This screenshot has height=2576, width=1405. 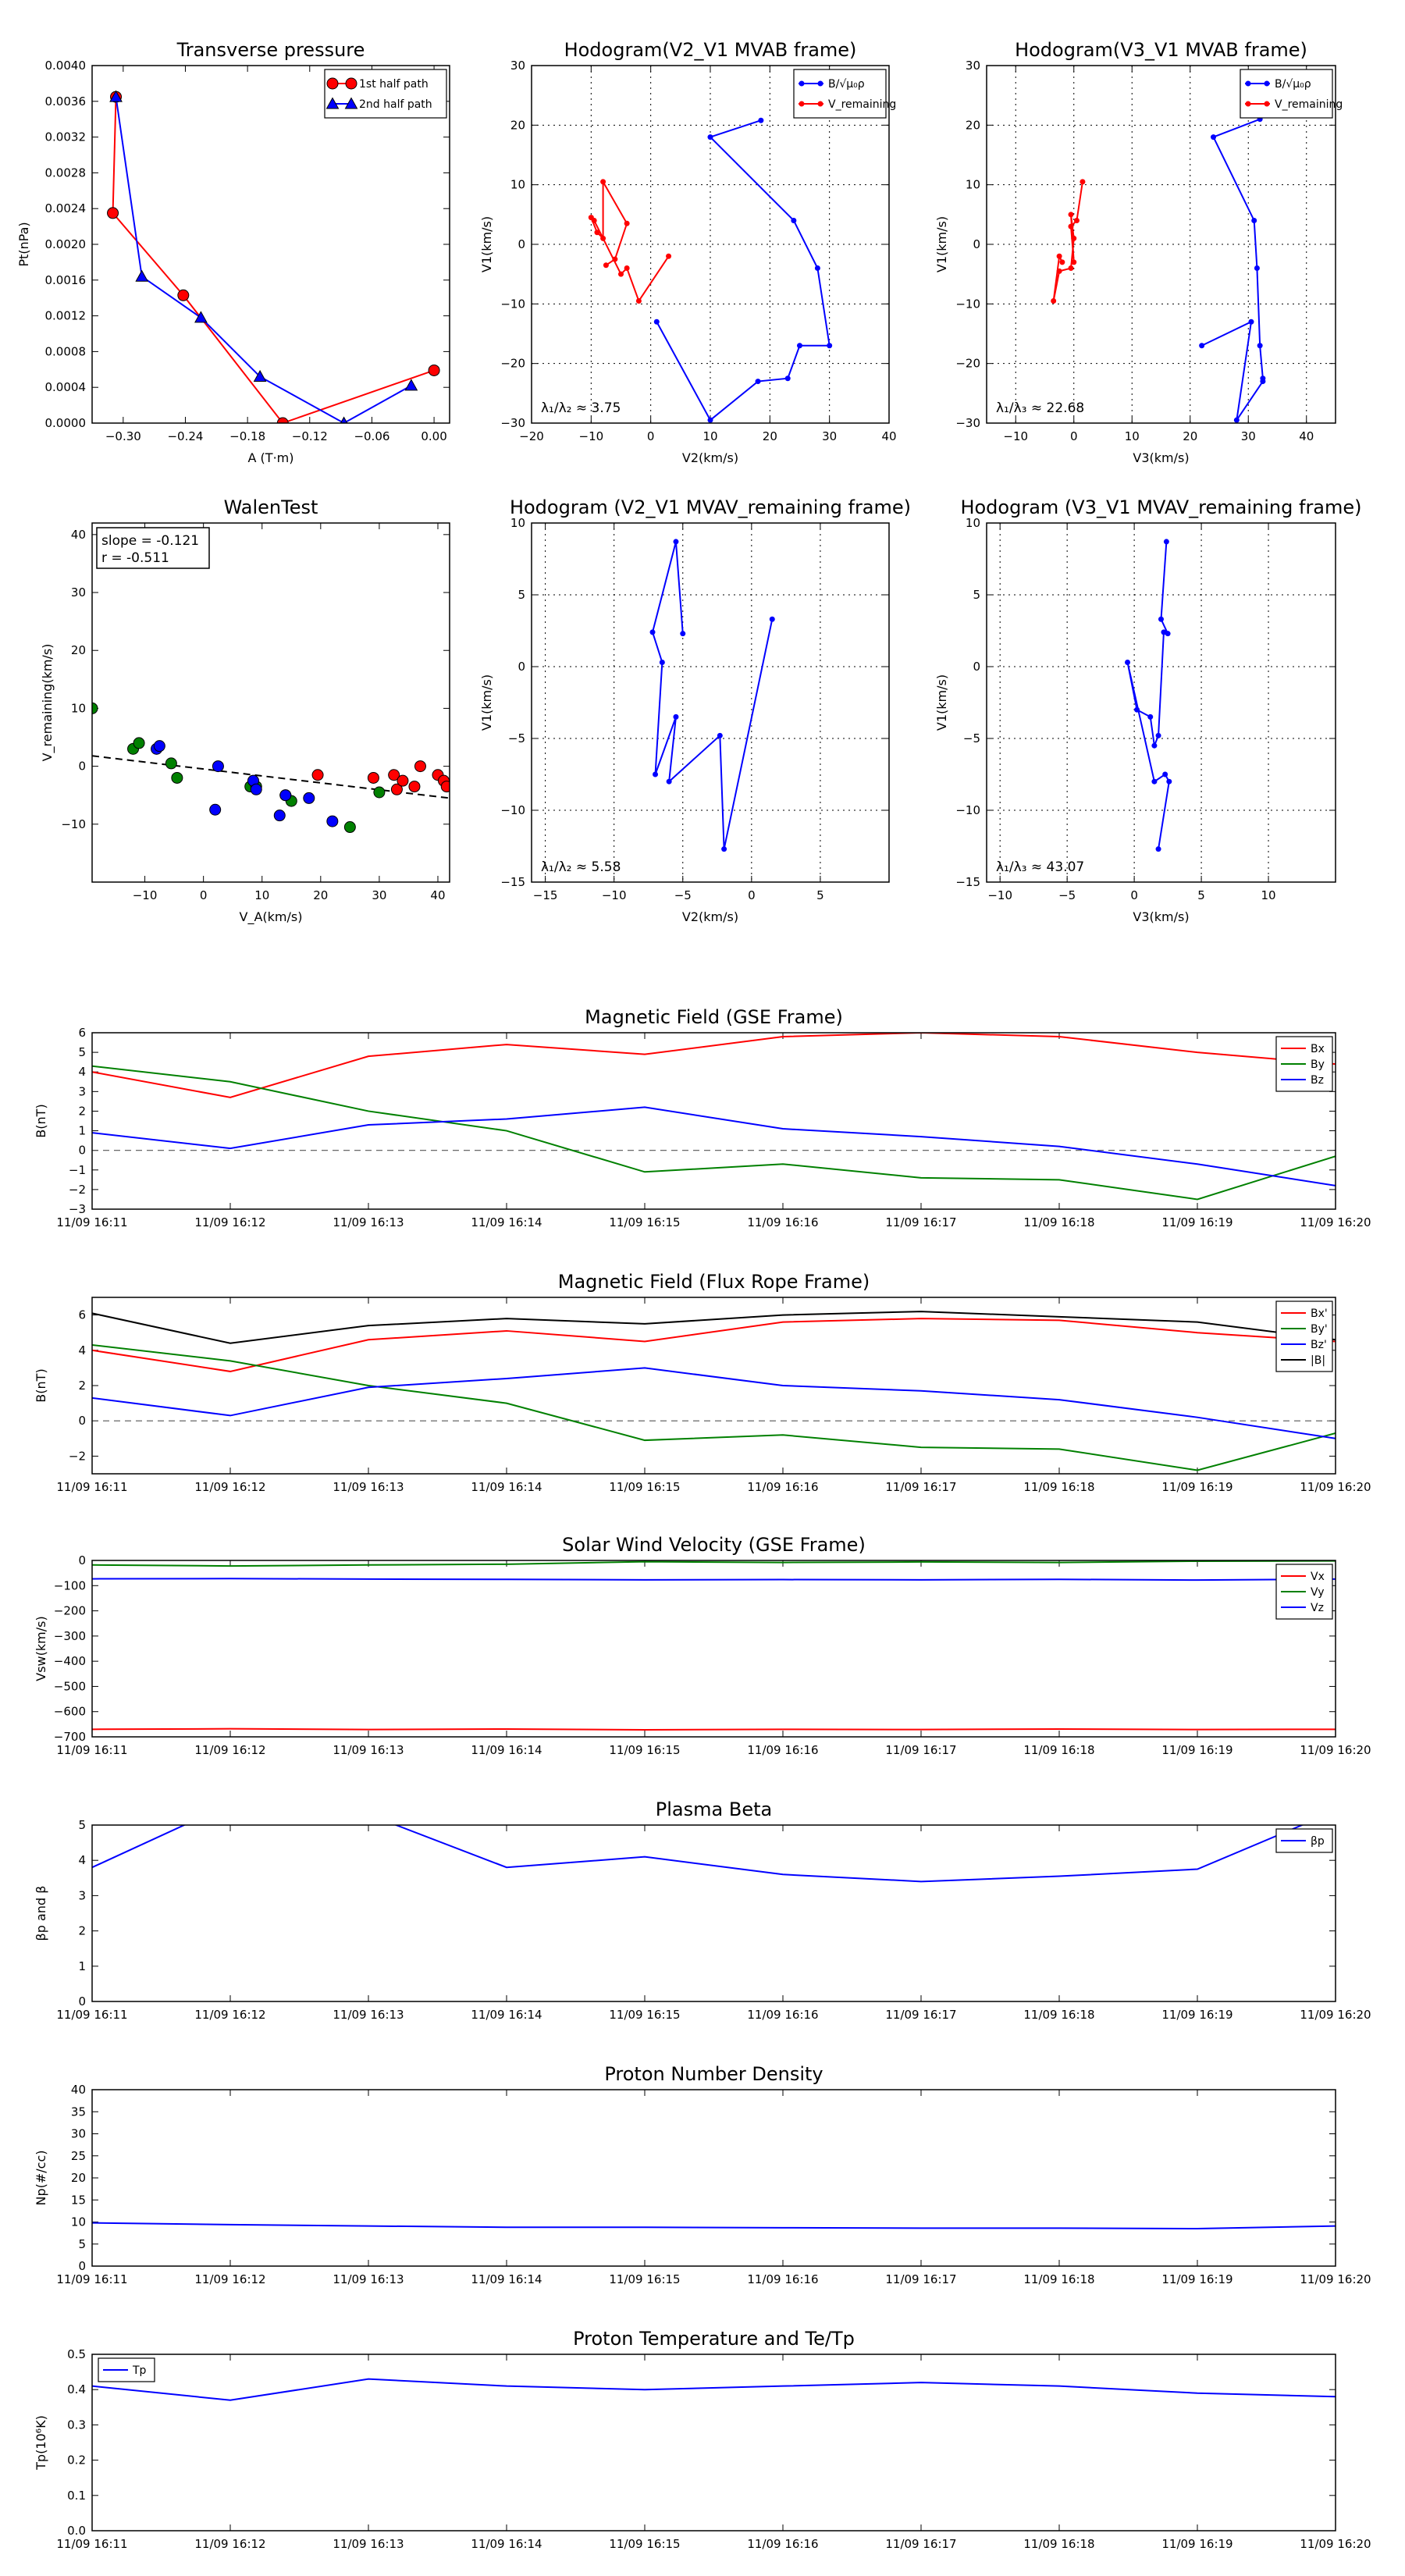 I want to click on y-tick-label: −400, so click(x=70, y=1661).